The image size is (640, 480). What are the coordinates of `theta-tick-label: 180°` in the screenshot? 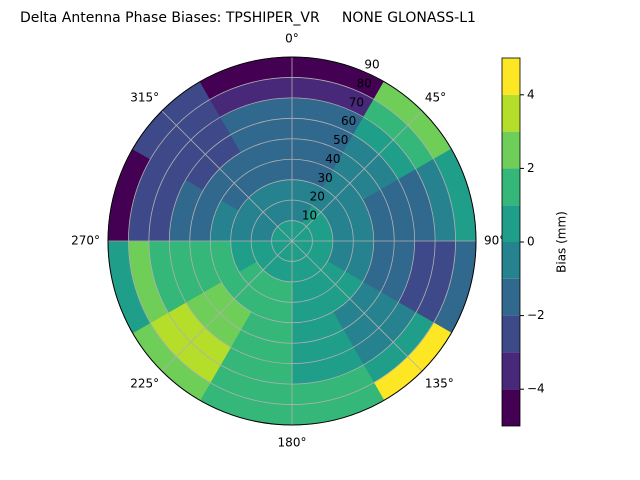 It's located at (292, 443).